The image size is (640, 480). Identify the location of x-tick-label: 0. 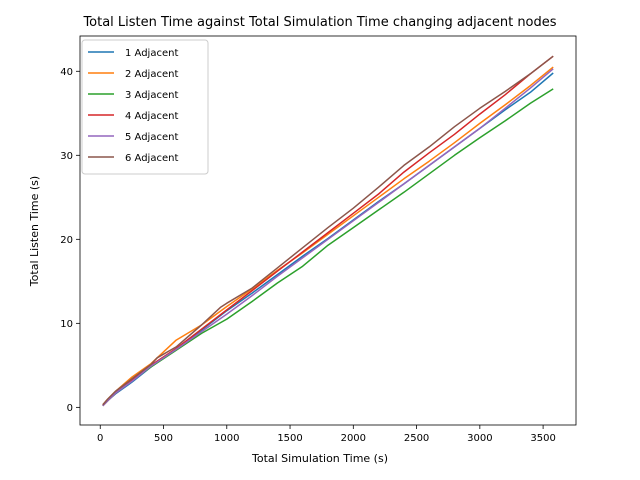
(100, 438).